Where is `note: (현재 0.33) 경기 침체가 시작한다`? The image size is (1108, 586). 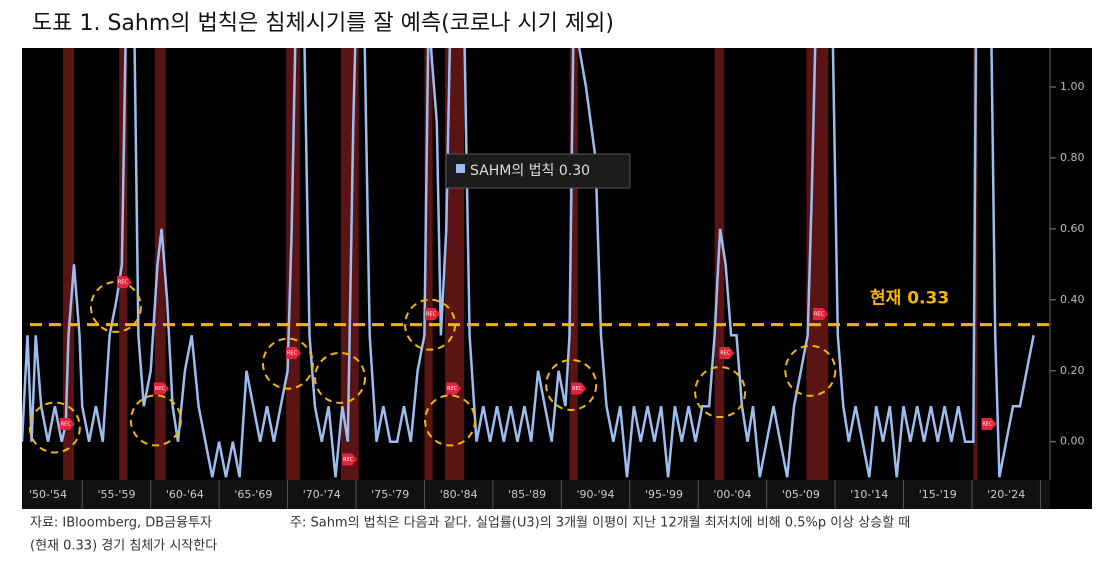
note: (현재 0.33) 경기 침체가 시작한다 is located at coordinates (123, 546).